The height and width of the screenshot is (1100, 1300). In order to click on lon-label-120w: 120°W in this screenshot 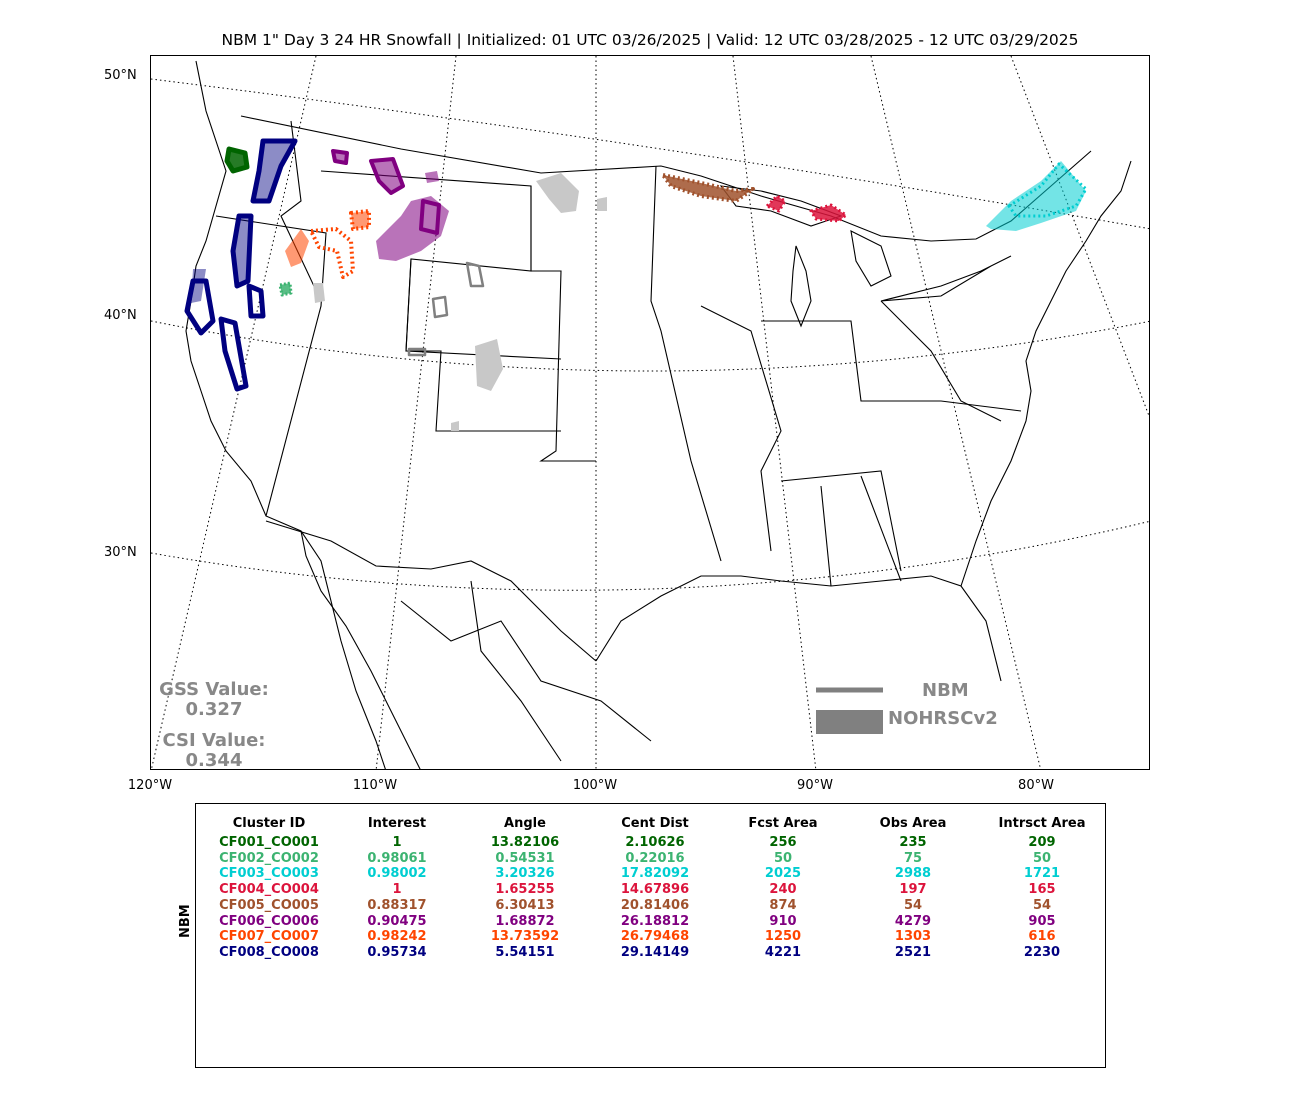, I will do `click(150, 785)`.